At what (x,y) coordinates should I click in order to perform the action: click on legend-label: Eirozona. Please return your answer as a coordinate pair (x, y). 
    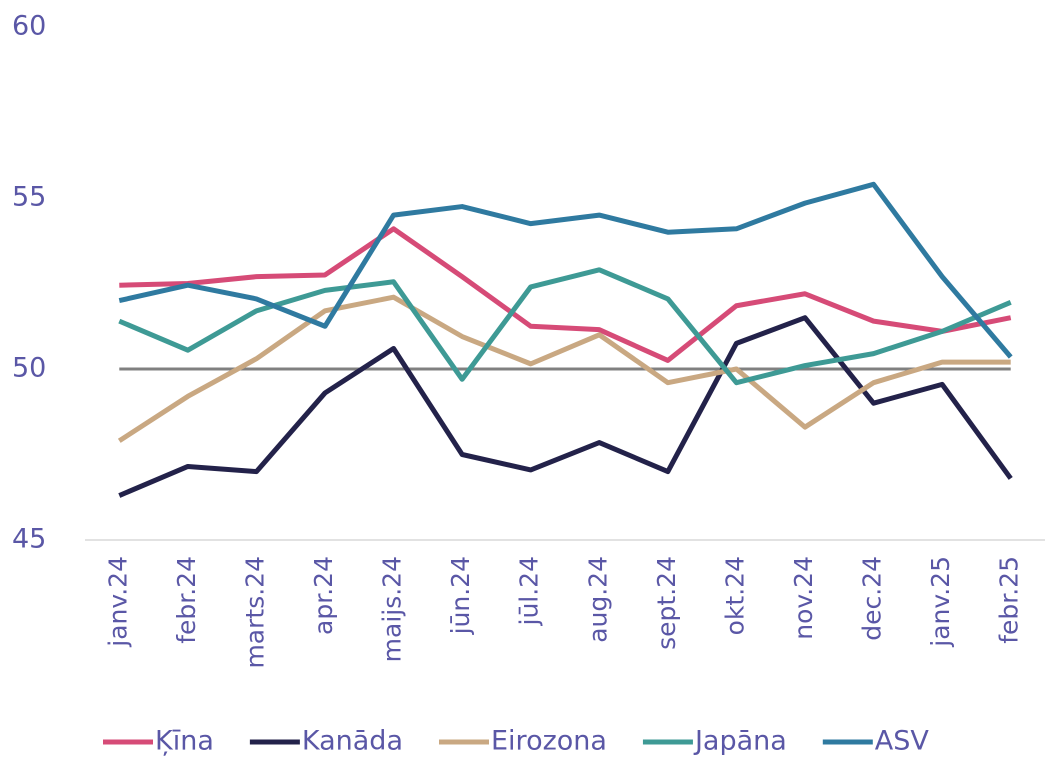
    Looking at the image, I should click on (549, 741).